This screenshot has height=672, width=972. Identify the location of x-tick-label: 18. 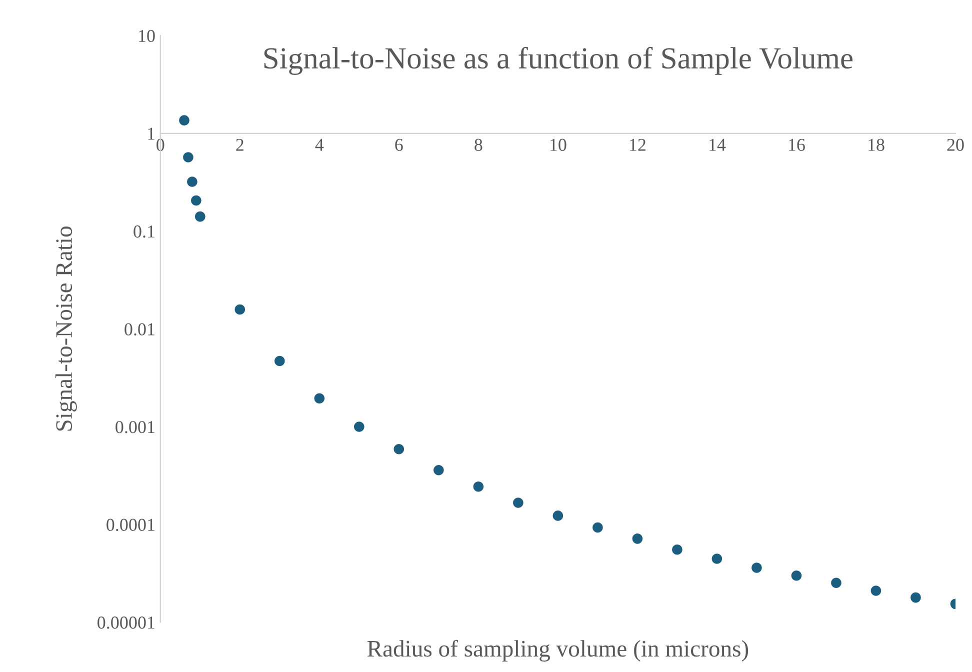
(876, 144).